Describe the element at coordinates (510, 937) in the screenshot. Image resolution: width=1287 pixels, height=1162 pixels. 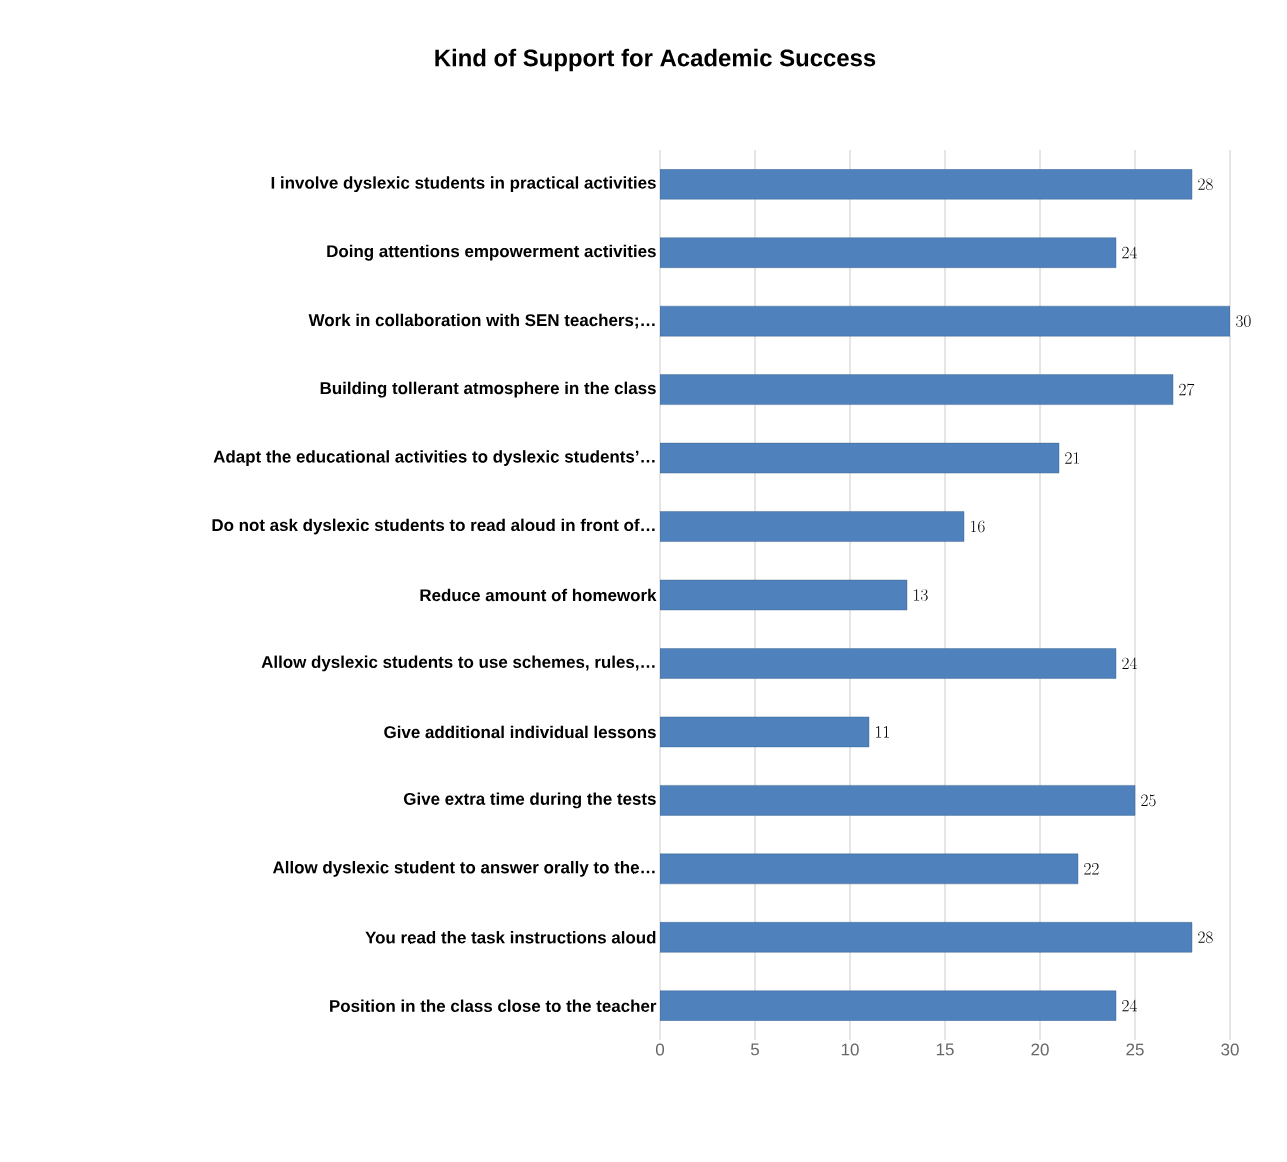
I see `y-tick-label: You read the task instructions aloud` at that location.